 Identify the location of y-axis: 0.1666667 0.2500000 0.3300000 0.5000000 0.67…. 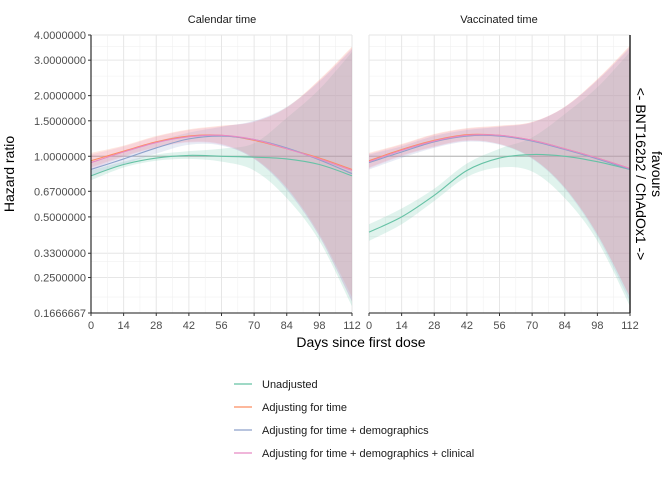
(63, 175).